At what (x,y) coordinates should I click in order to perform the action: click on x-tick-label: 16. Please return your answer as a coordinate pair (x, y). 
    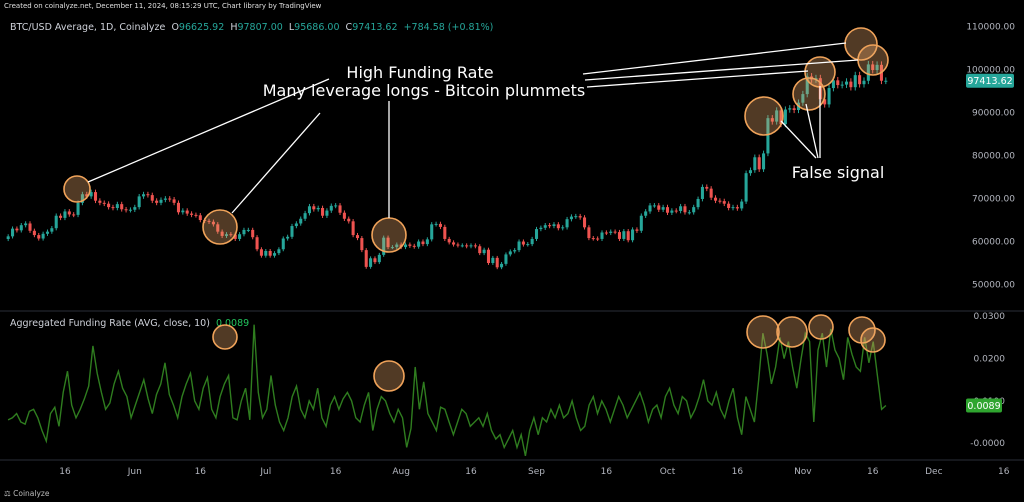
    Looking at the image, I should click on (738, 472).